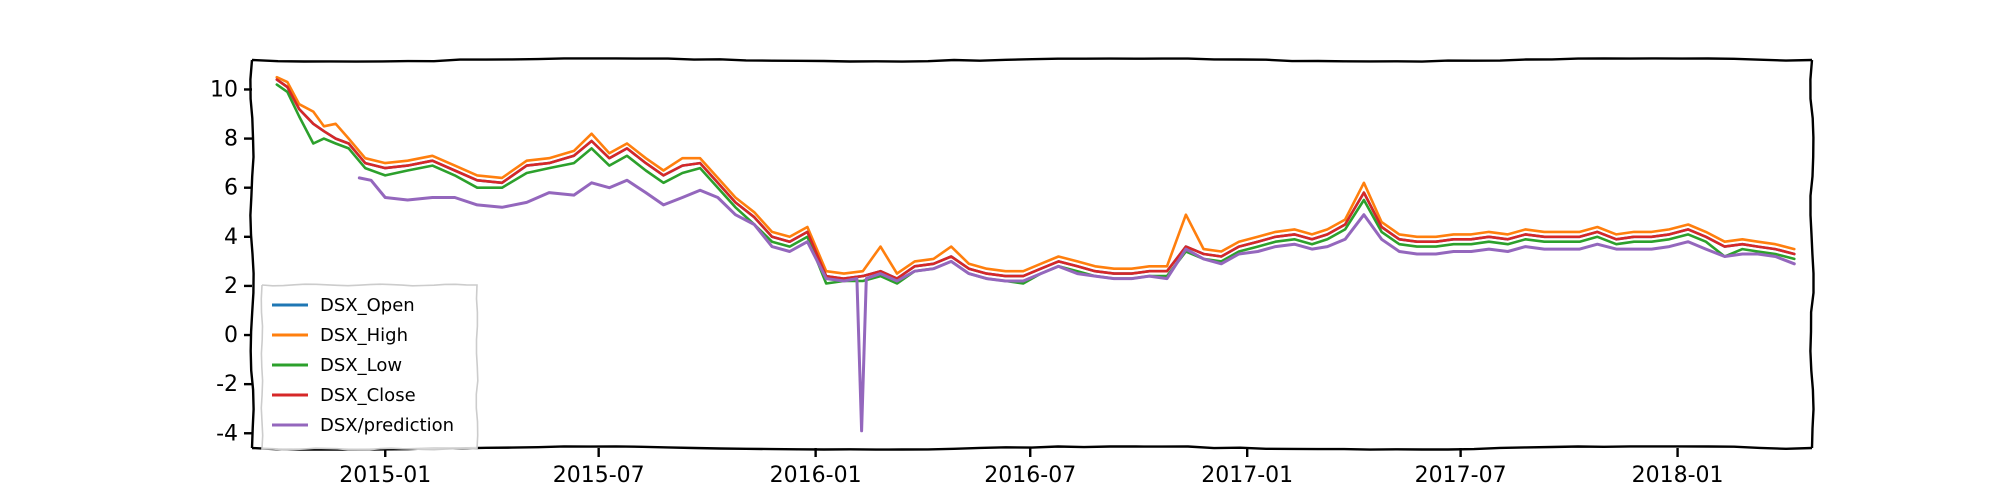  I want to click on x-tick-label: 2017-07, so click(1461, 475).